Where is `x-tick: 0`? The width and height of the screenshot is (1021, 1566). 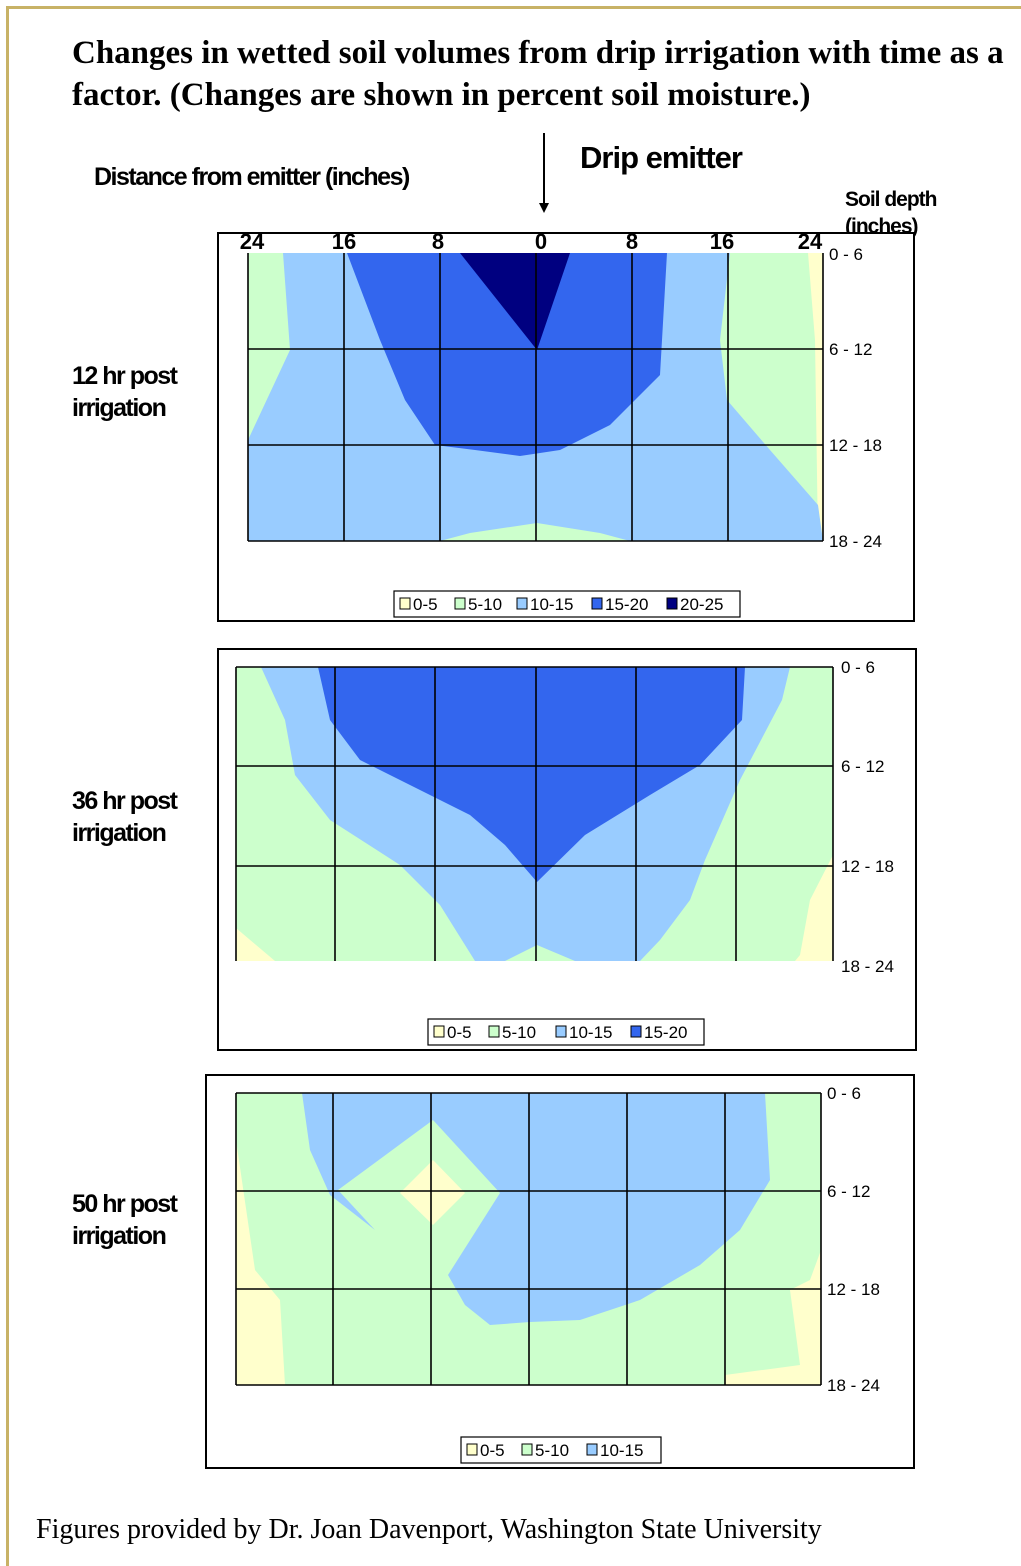 x-tick: 0 is located at coordinates (541, 241).